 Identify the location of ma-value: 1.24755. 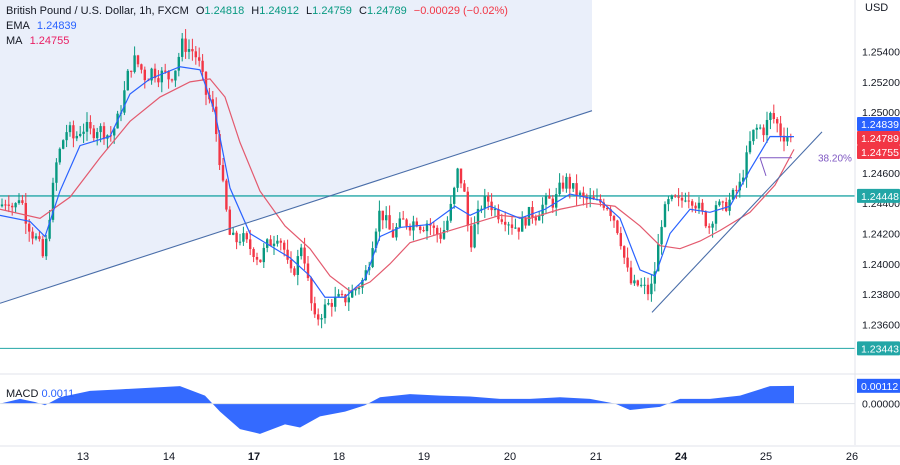
(49, 41).